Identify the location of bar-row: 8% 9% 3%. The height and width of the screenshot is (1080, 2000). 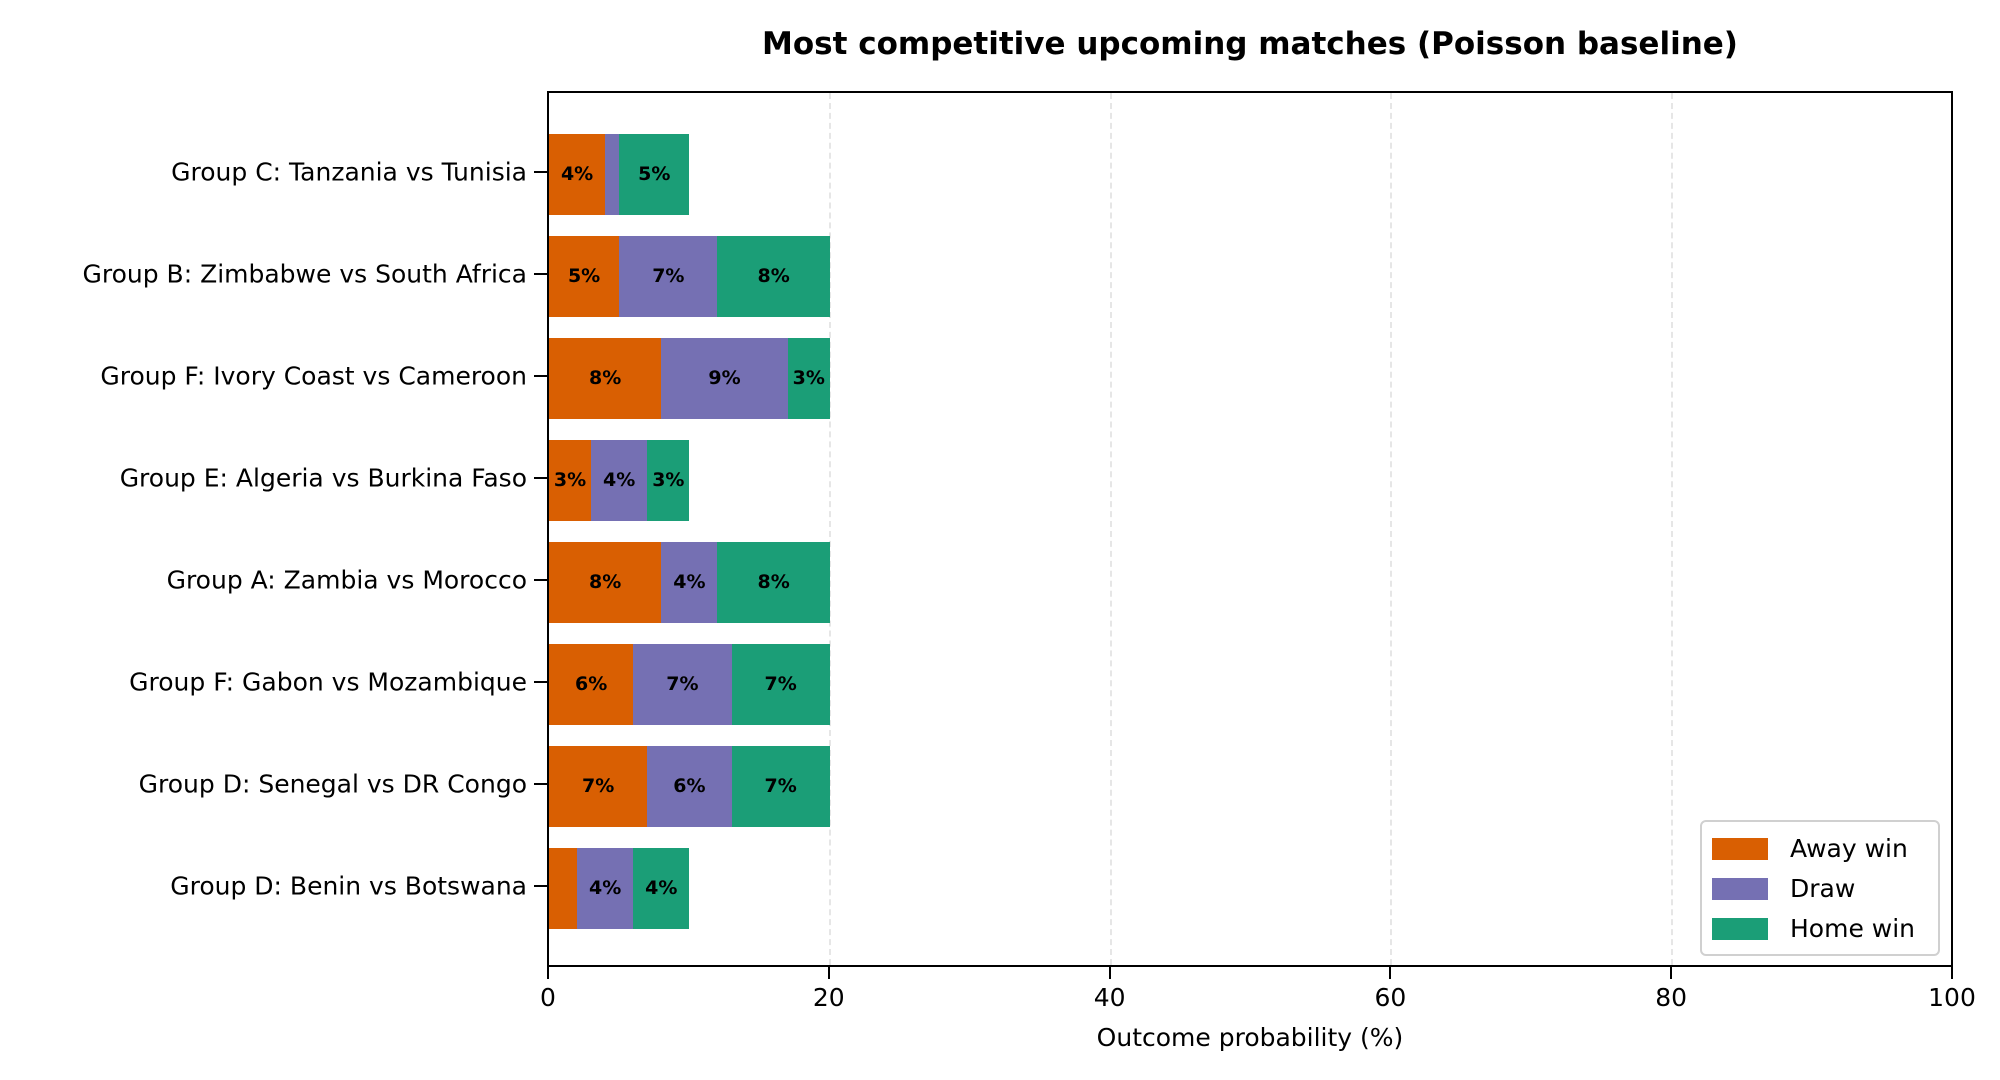
(689, 378).